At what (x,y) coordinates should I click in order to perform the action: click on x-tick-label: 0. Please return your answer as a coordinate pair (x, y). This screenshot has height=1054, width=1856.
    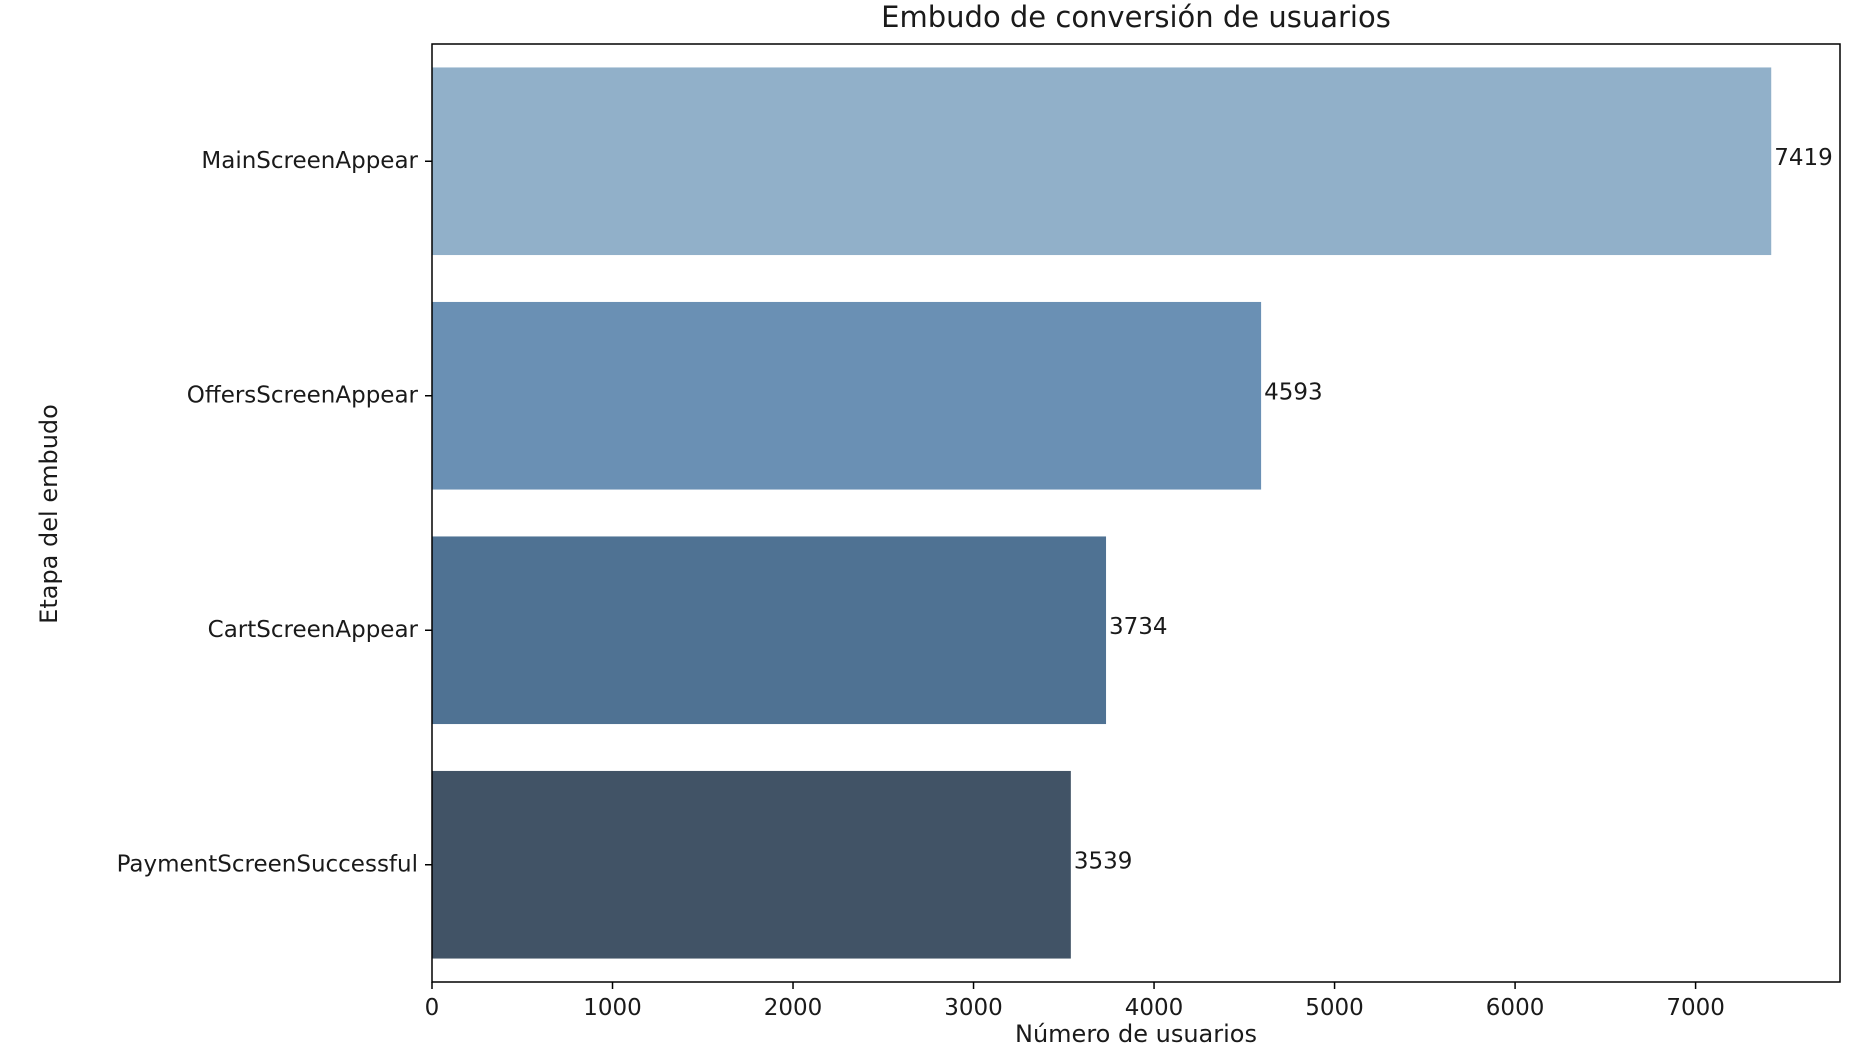
    Looking at the image, I should click on (432, 1008).